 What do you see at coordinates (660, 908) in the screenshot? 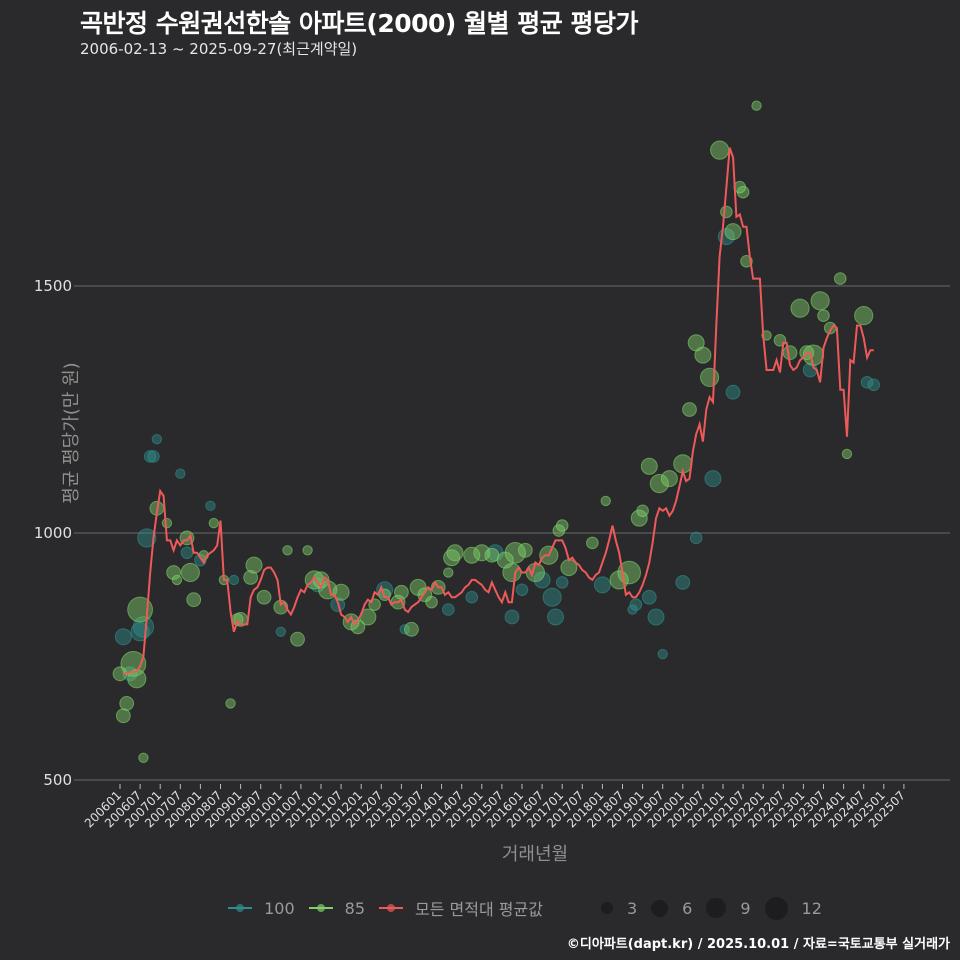
I see `size-dot-6-icon` at bounding box center [660, 908].